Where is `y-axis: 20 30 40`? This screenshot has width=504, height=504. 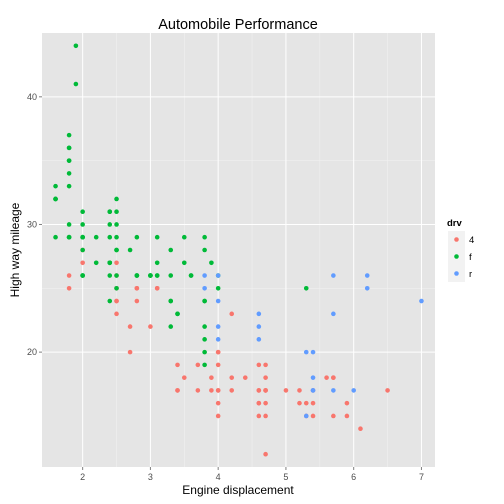 y-axis: 20 30 40 is located at coordinates (34, 224).